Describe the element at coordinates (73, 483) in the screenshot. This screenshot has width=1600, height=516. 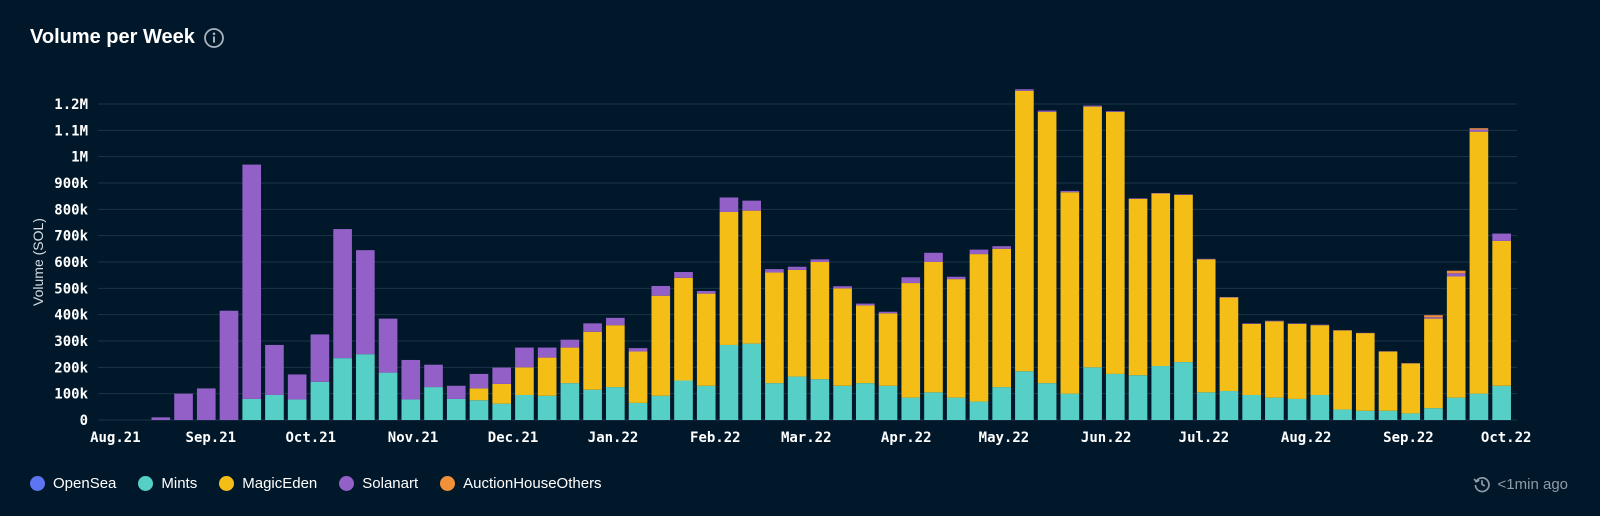
I see `legend-item-opensea: OpenSea` at that location.